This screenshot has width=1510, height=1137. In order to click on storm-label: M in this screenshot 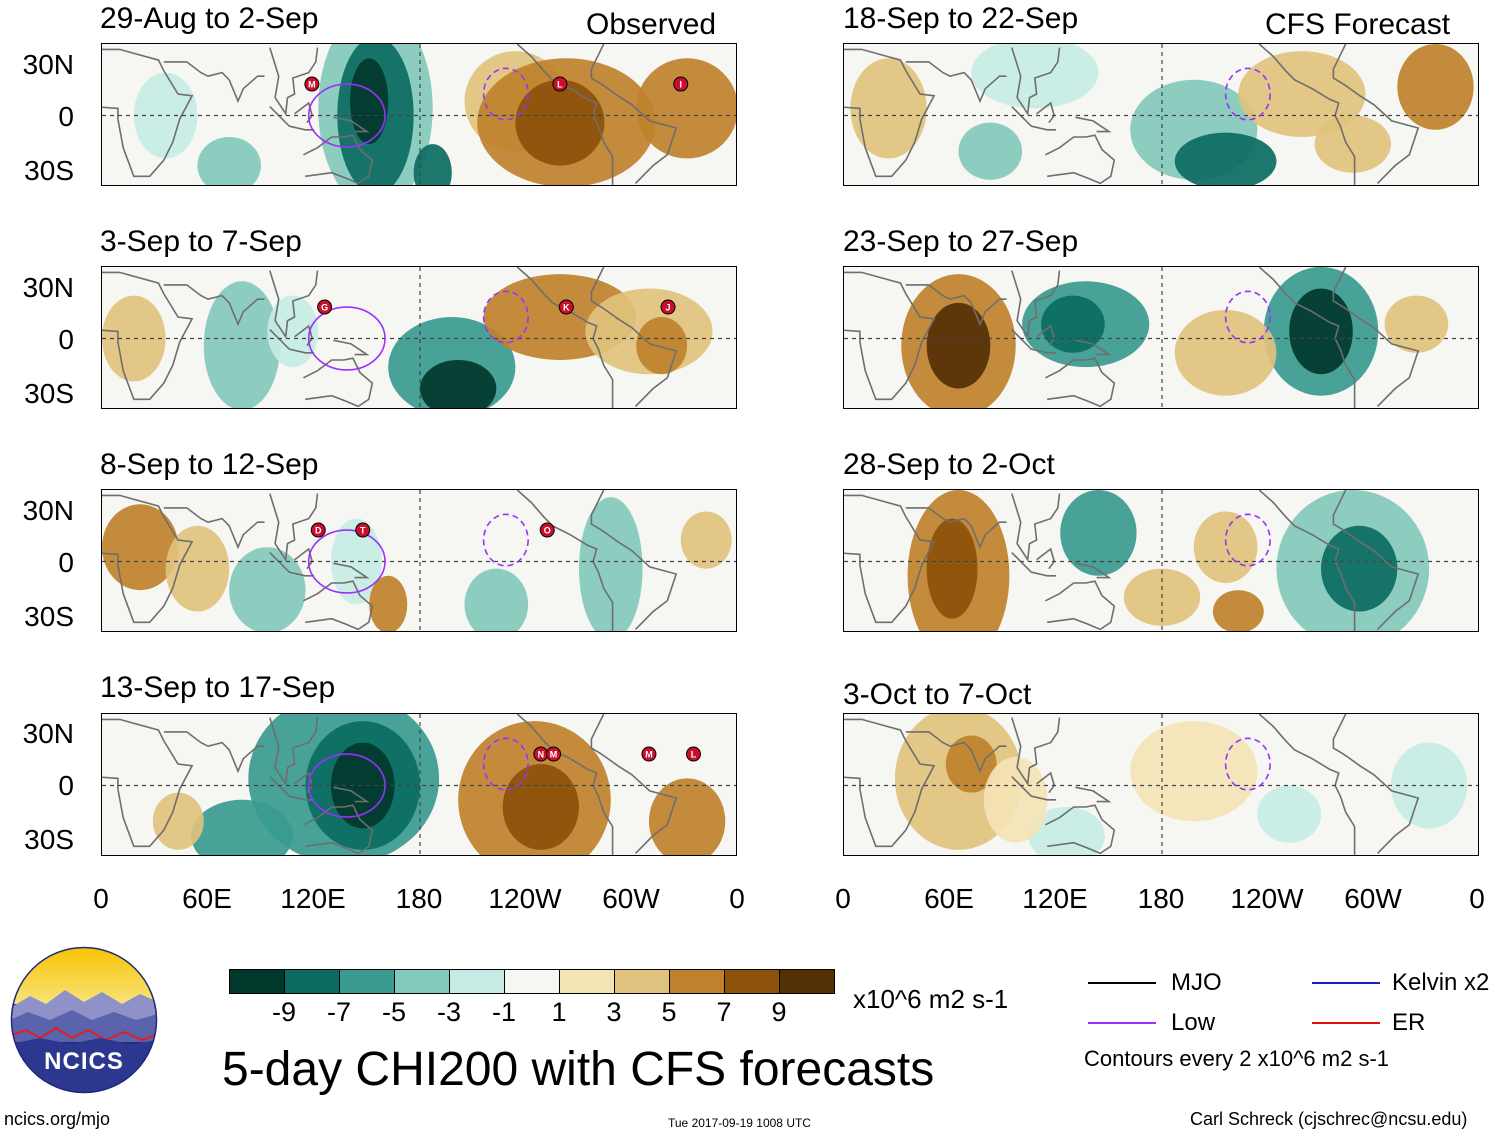, I will do `click(312, 85)`.